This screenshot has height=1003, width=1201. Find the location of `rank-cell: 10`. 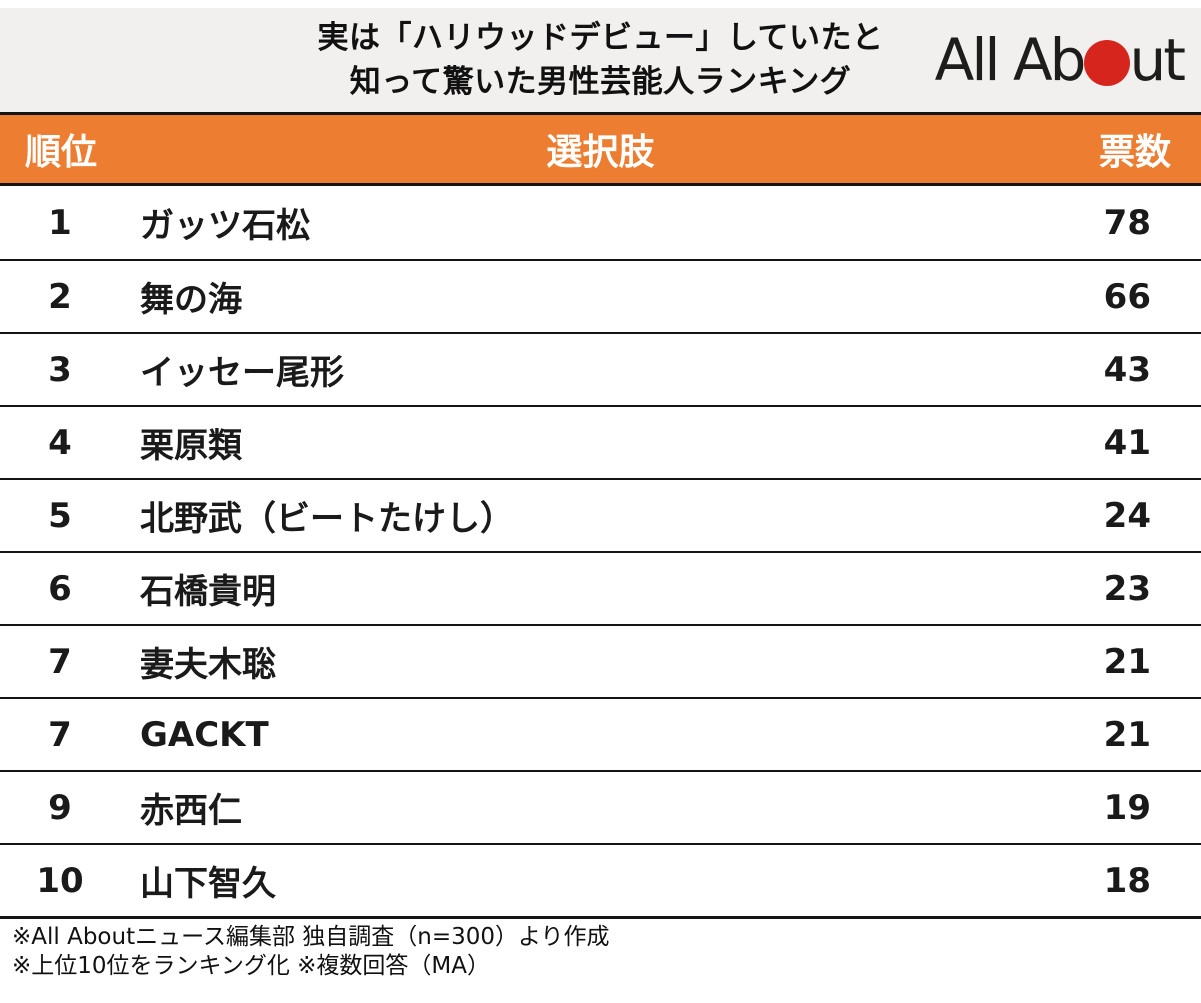

rank-cell: 10 is located at coordinates (60, 880).